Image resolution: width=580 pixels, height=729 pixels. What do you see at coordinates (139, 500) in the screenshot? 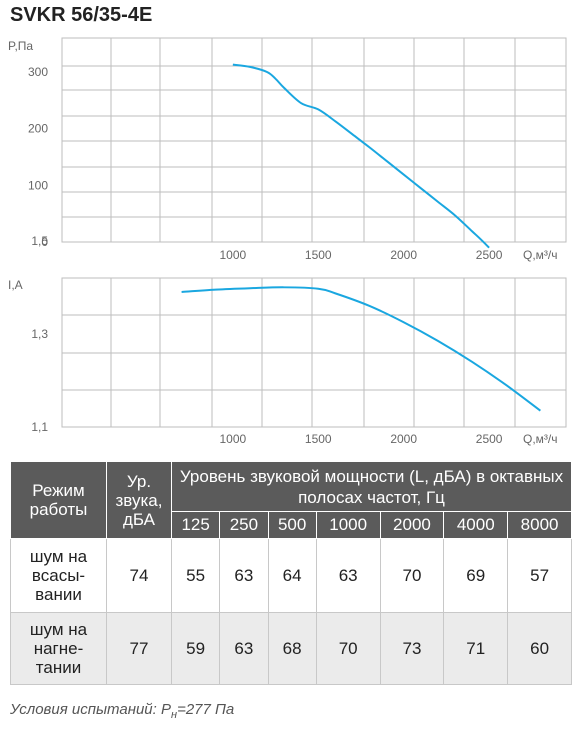
I see `level-header: Ур. звука, дБА` at bounding box center [139, 500].